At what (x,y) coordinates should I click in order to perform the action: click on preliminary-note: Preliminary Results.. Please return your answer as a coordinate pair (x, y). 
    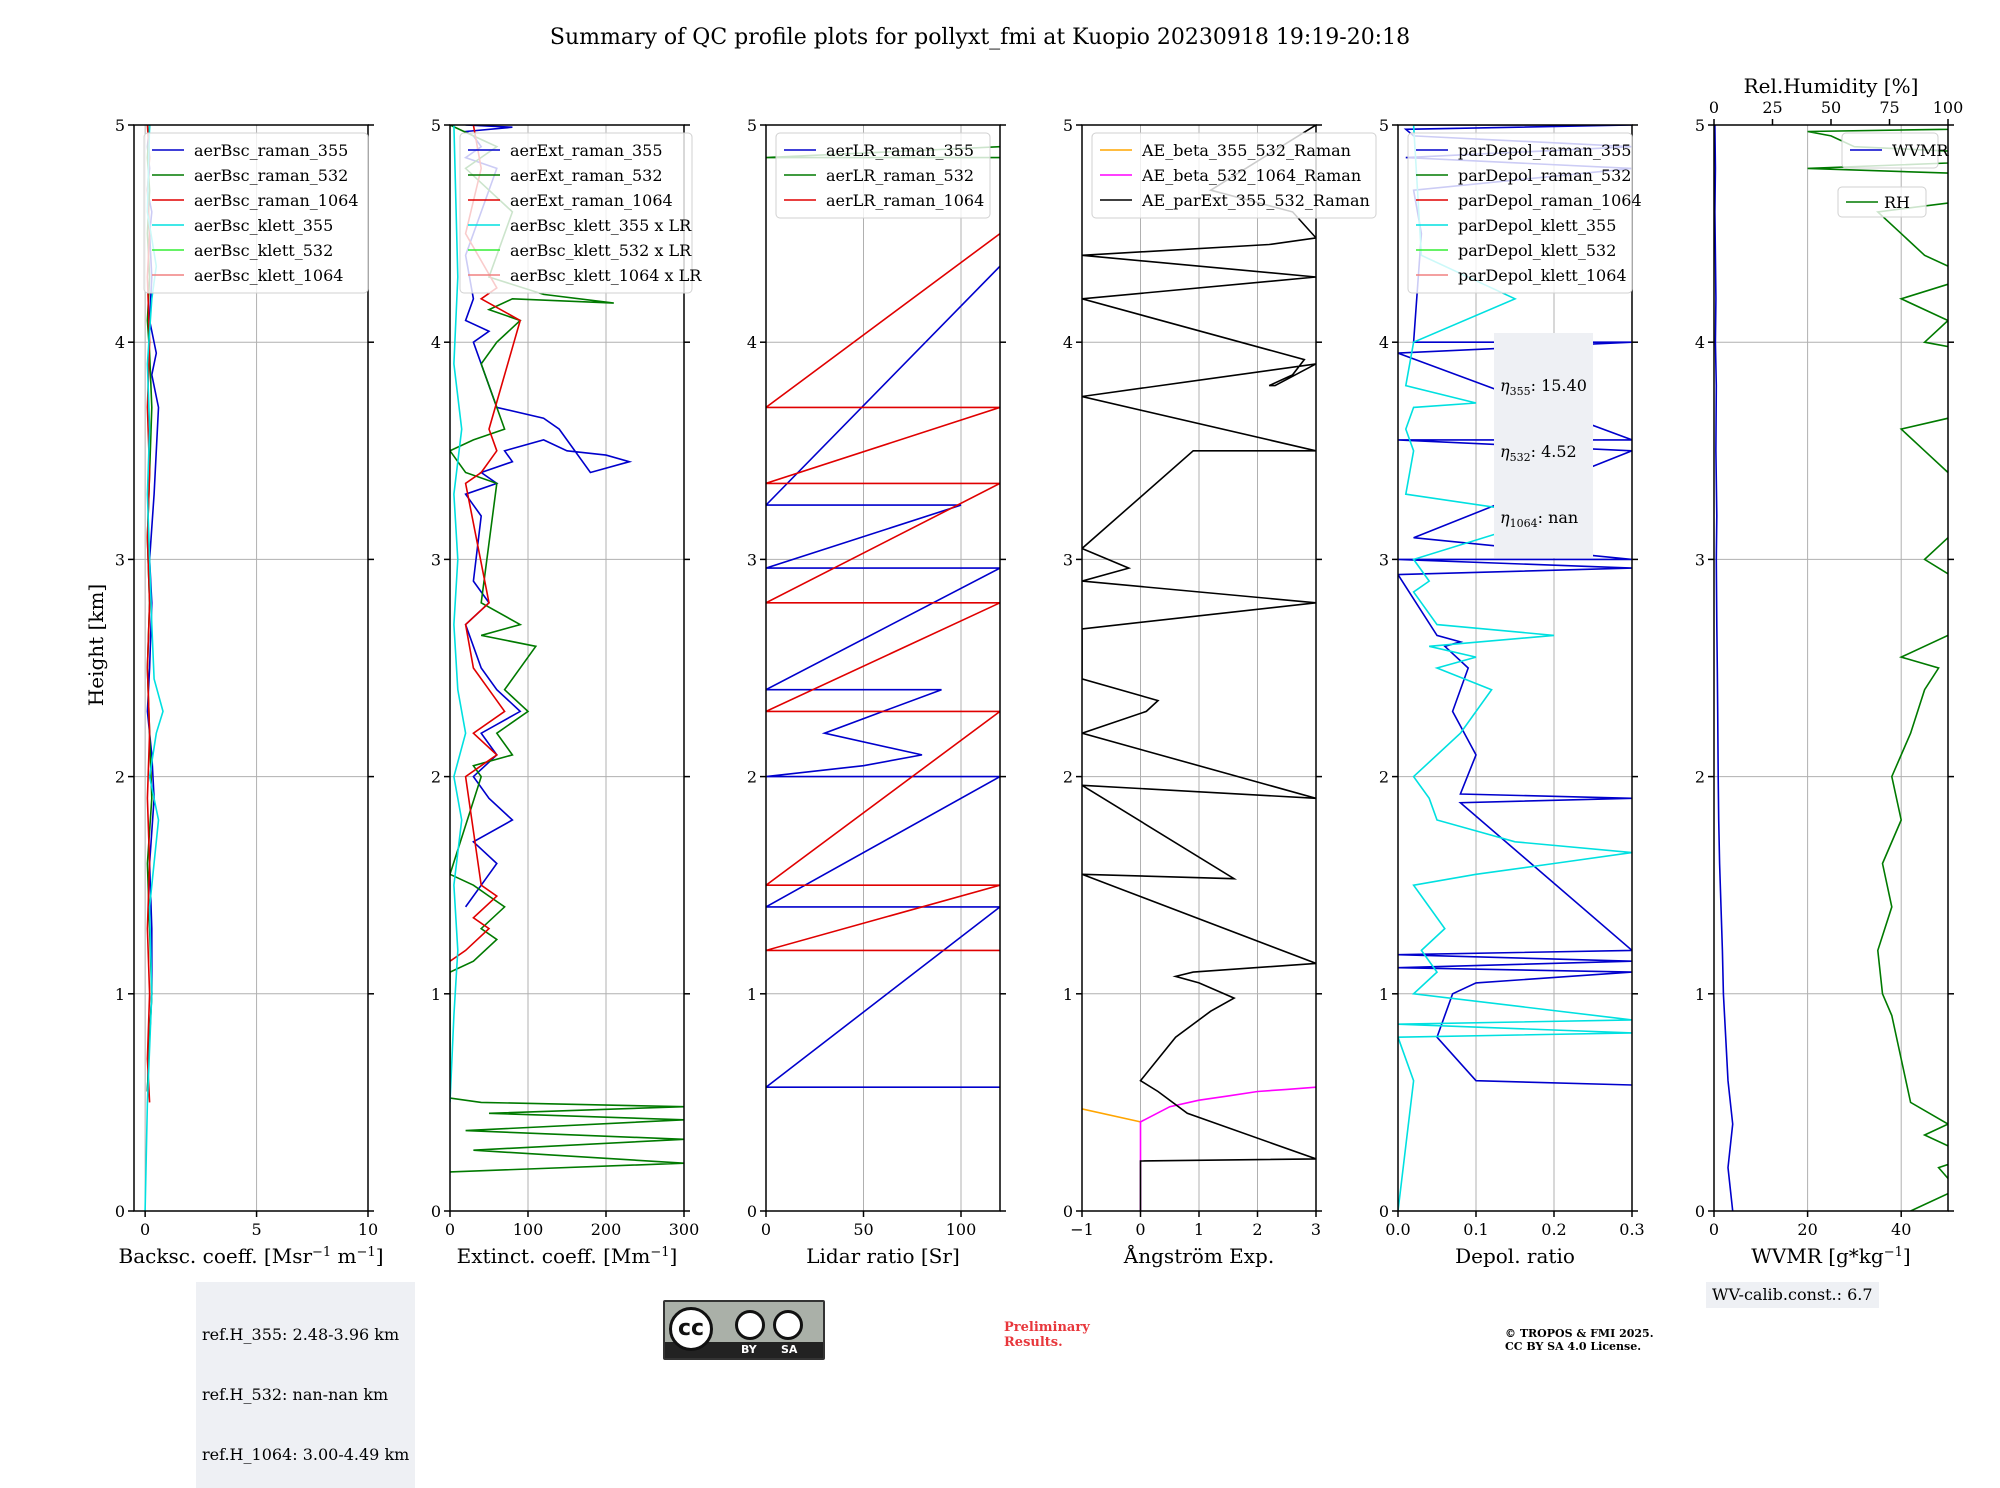
    Looking at the image, I should click on (1047, 1335).